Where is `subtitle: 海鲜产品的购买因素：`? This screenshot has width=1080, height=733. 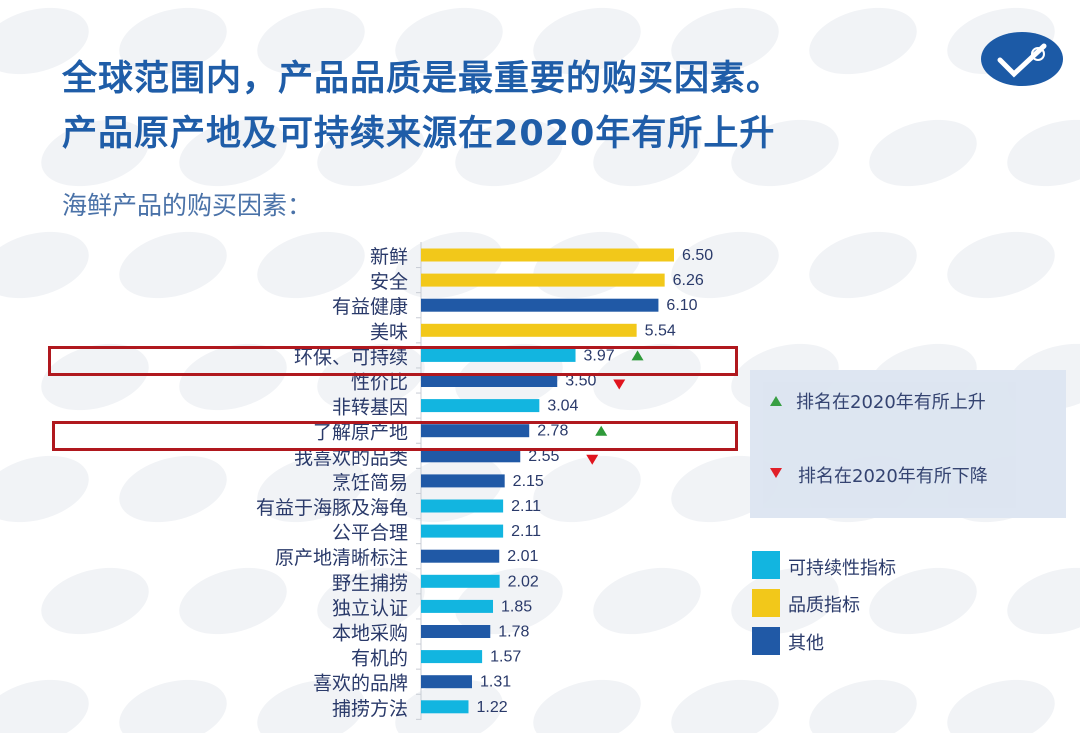
subtitle: 海鲜产品的购买因素： is located at coordinates (187, 205).